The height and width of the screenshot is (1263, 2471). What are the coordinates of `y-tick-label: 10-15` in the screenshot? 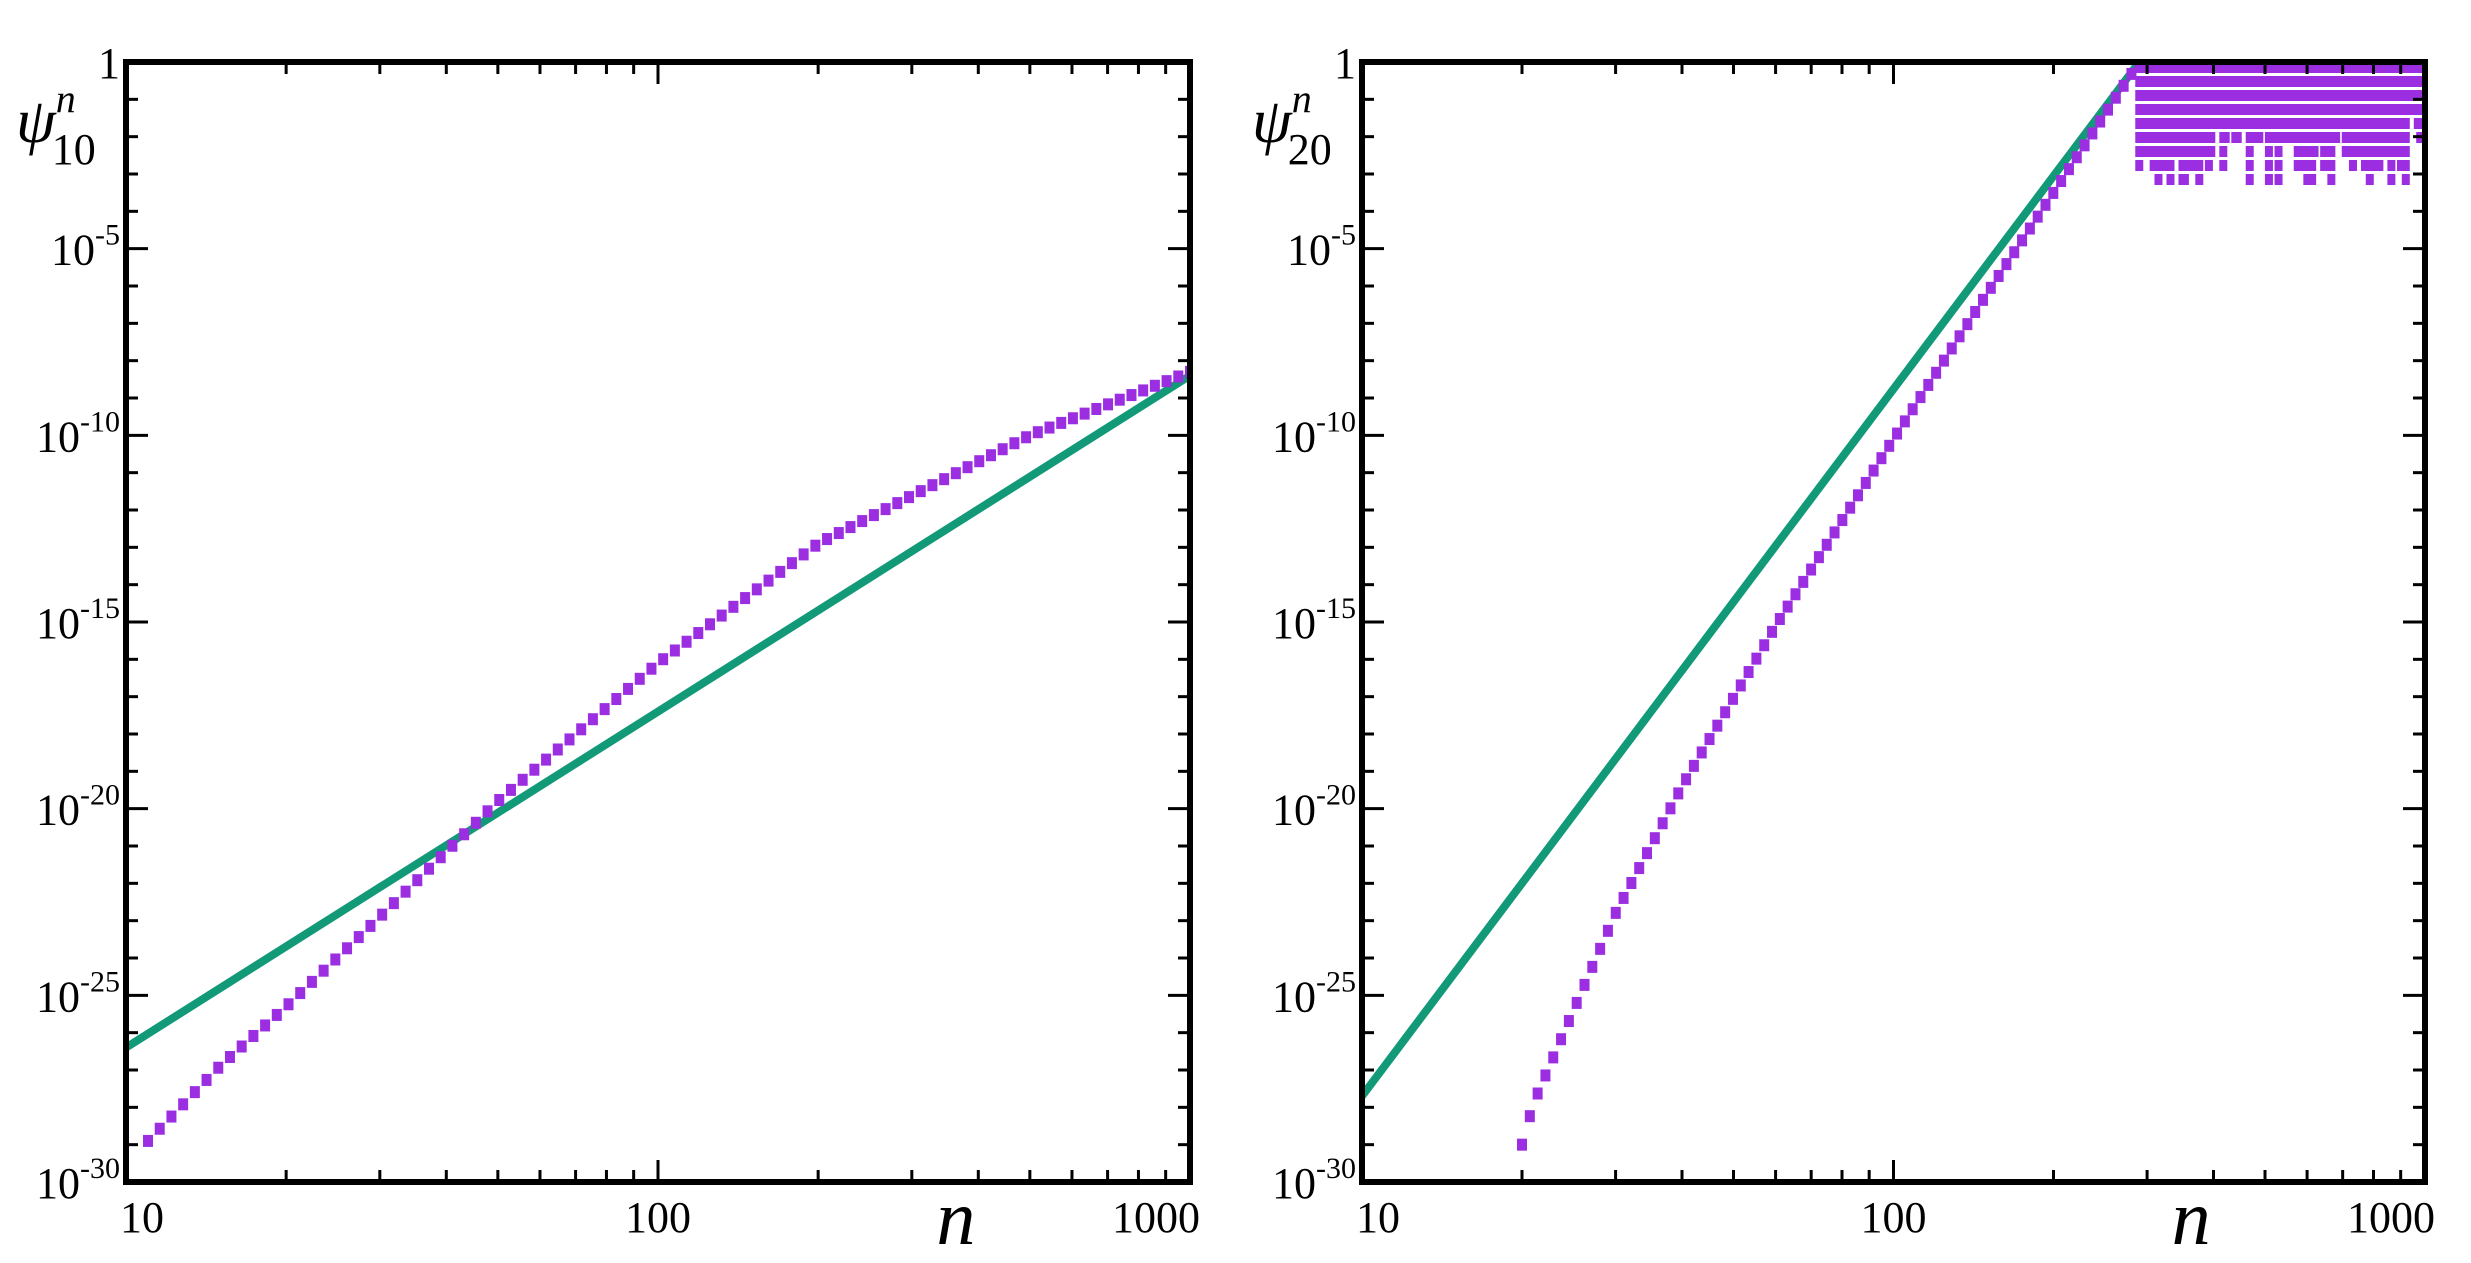 It's located at (1314, 620).